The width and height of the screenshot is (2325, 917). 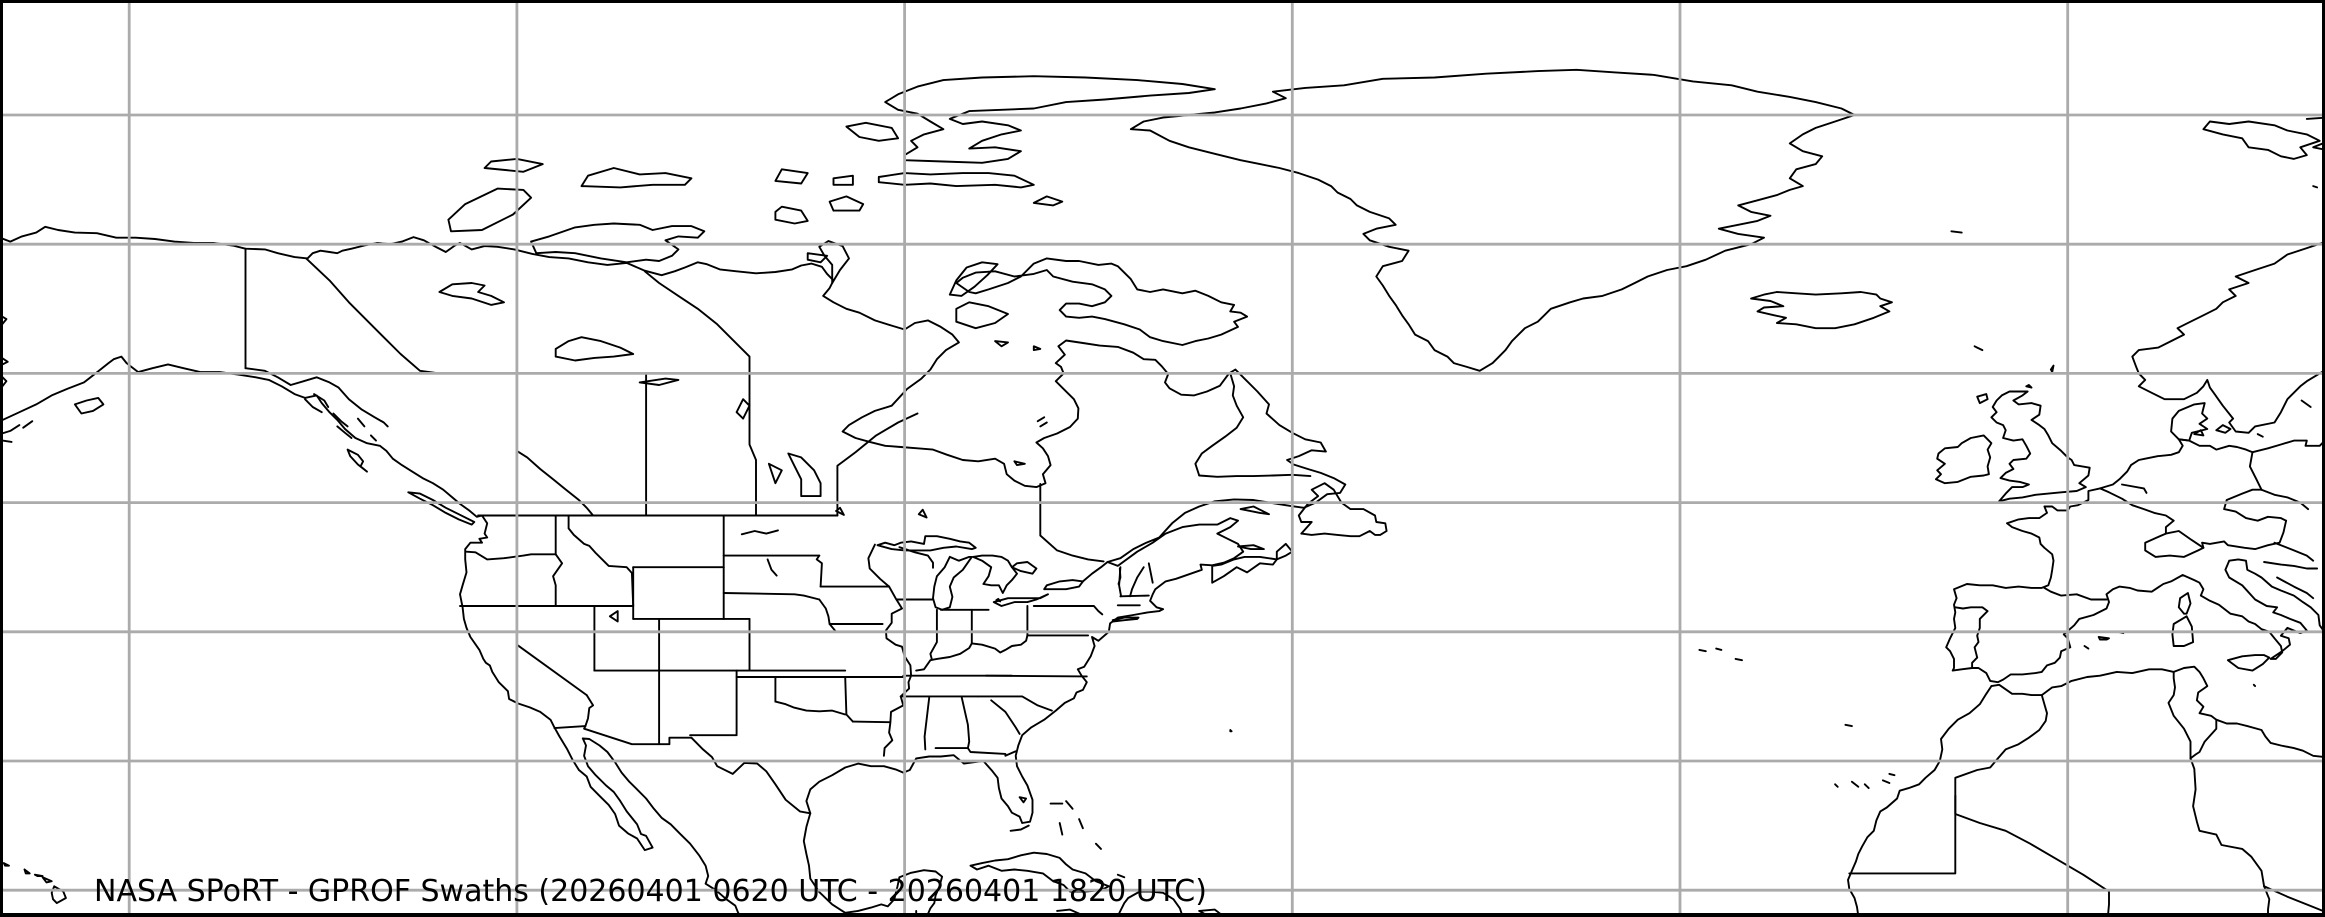 I want to click on feature-great-salt-lake, so click(x=613, y=616).